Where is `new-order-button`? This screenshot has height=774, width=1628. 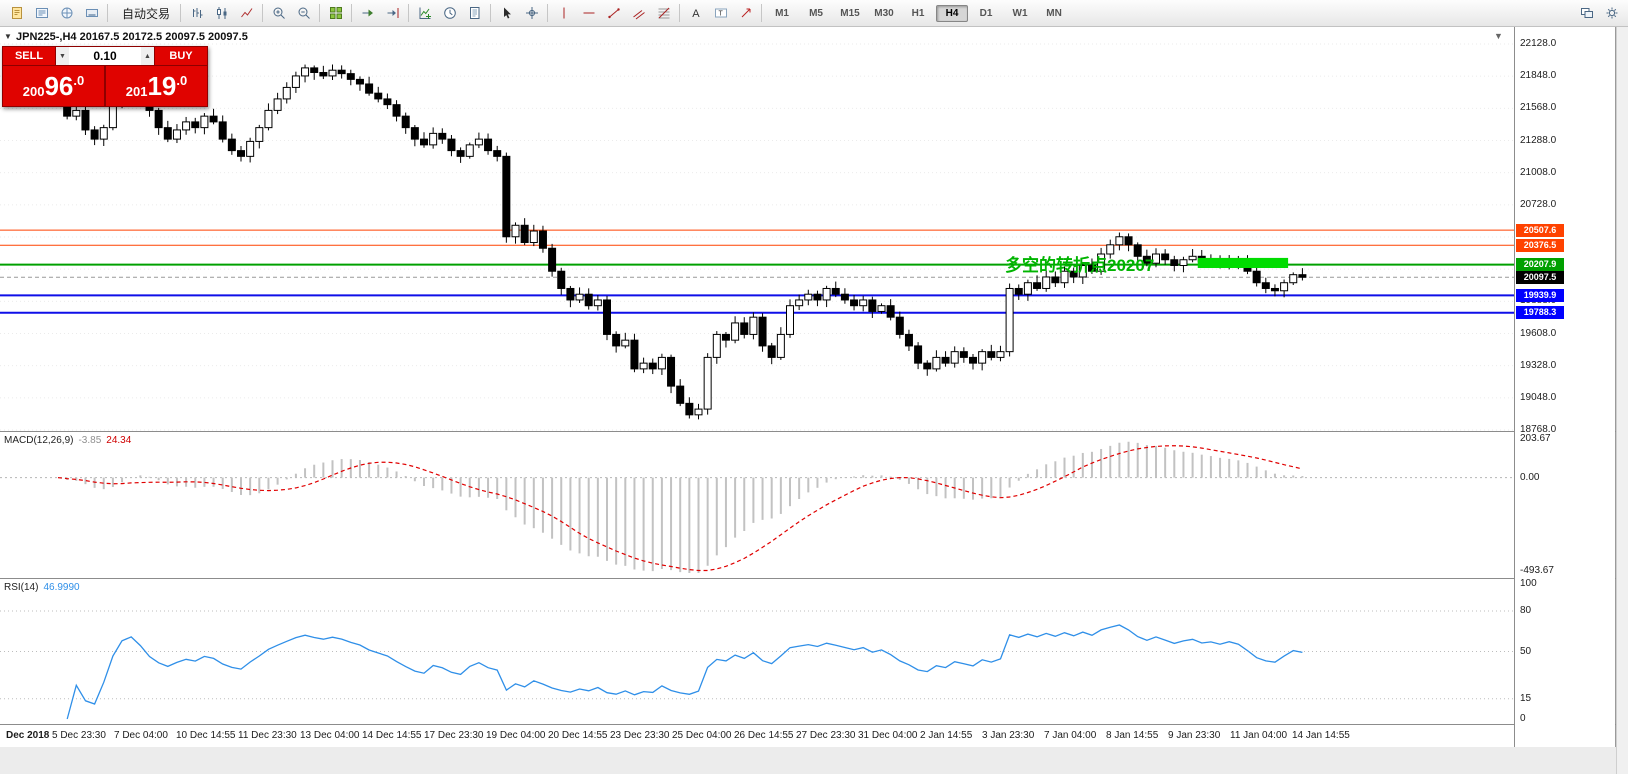
new-order-button is located at coordinates (16, 13).